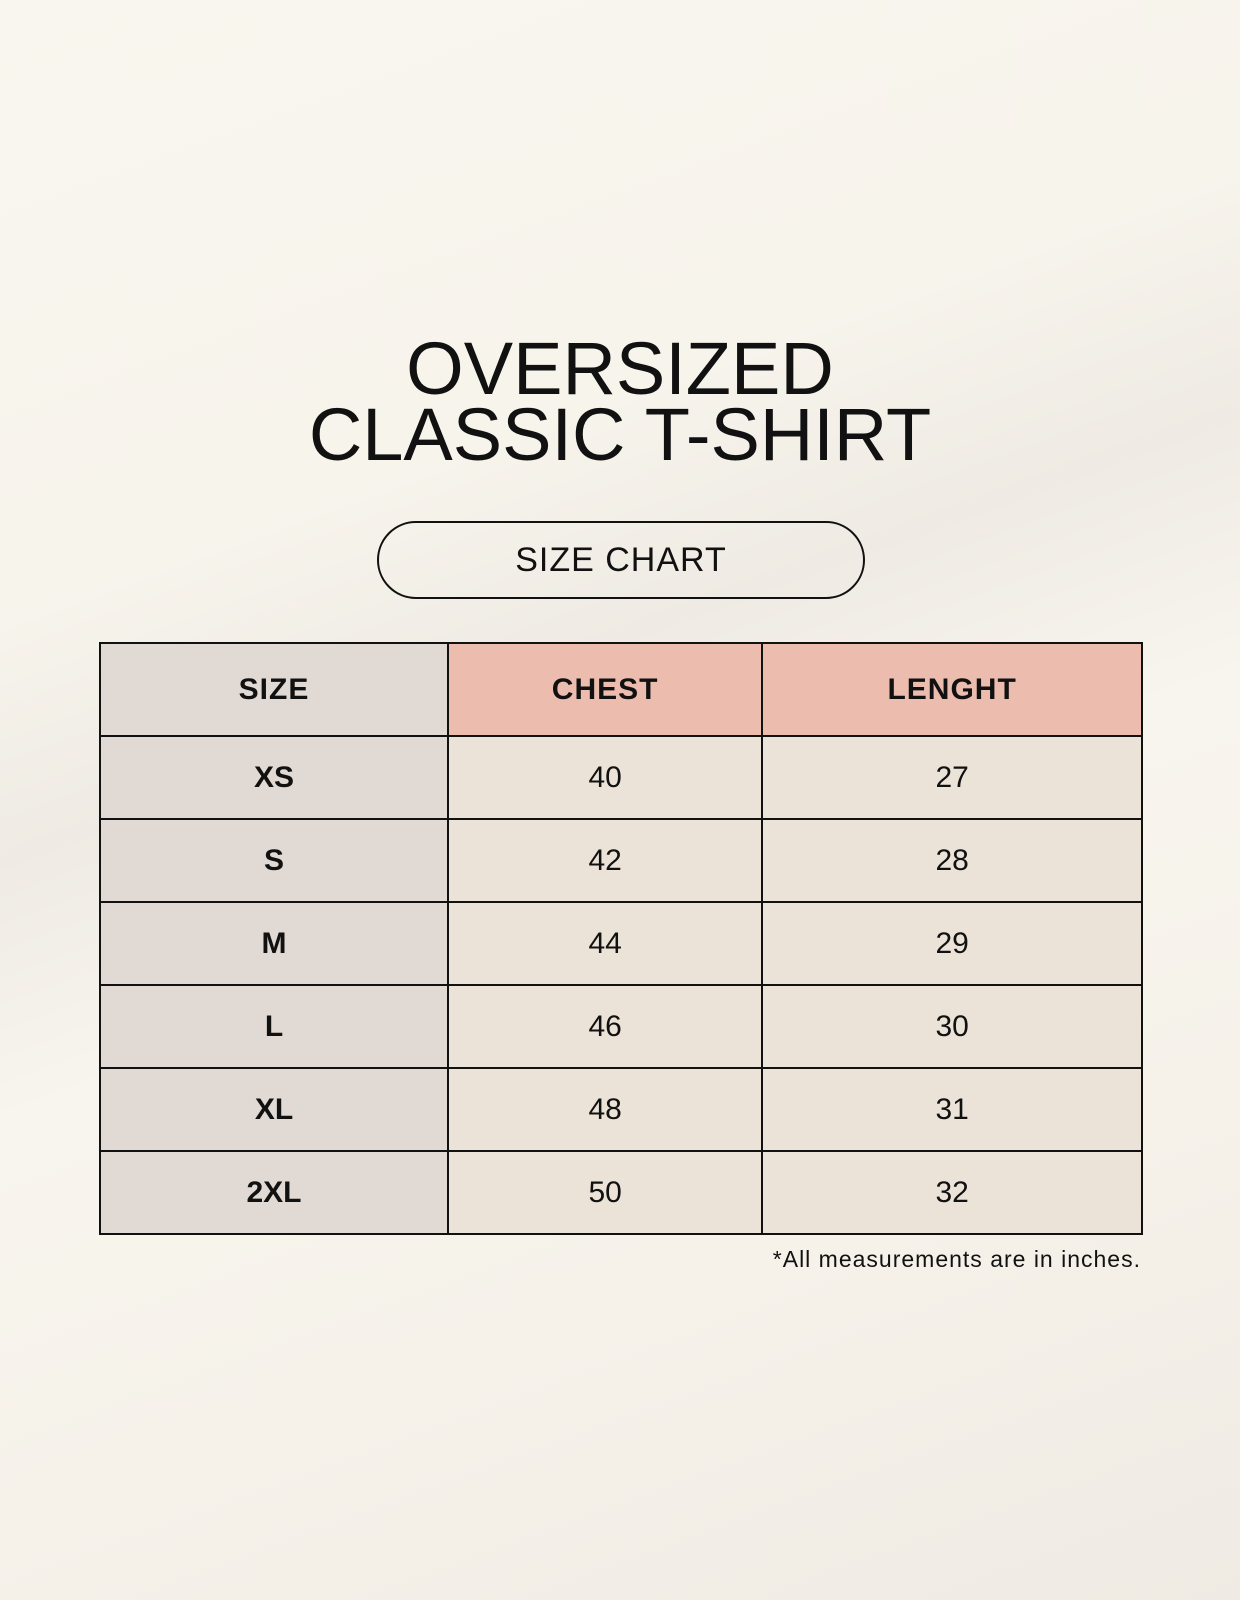 The width and height of the screenshot is (1240, 1600). Describe the element at coordinates (952, 777) in the screenshot. I see `cell-length: 27` at that location.